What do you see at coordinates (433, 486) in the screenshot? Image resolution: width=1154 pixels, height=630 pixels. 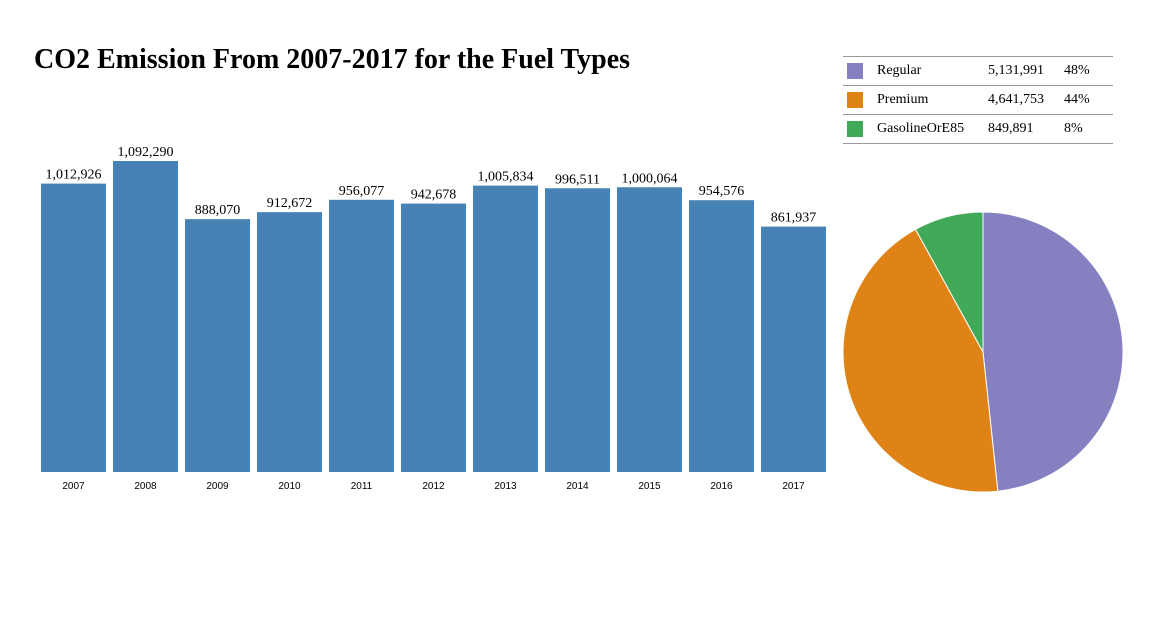 I see `x-tick-label: 2012` at bounding box center [433, 486].